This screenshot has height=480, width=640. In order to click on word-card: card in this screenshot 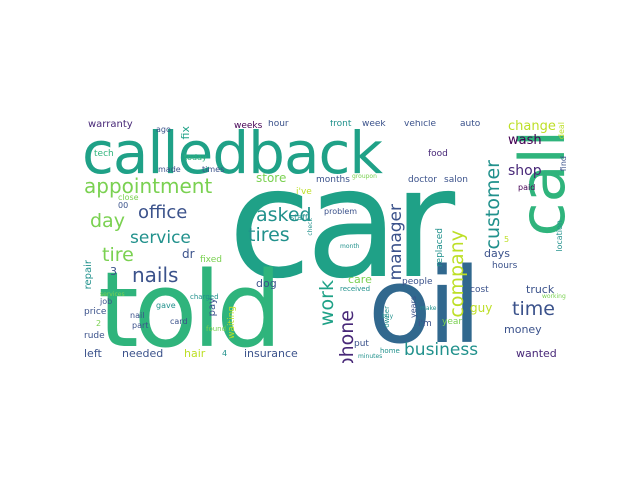, I will do `click(179, 321)`.